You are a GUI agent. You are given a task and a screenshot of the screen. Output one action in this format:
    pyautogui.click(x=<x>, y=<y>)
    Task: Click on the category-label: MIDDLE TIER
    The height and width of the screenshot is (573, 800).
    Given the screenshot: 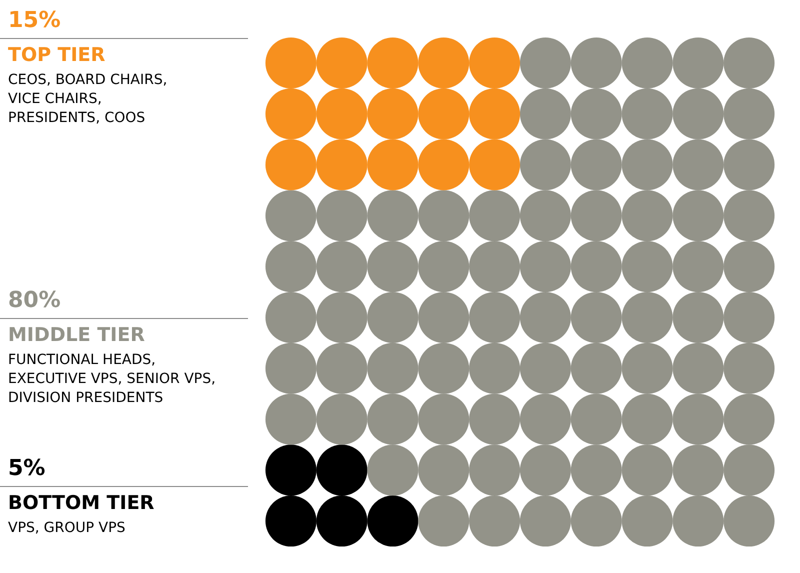 What is the action you would take?
    pyautogui.click(x=76, y=335)
    